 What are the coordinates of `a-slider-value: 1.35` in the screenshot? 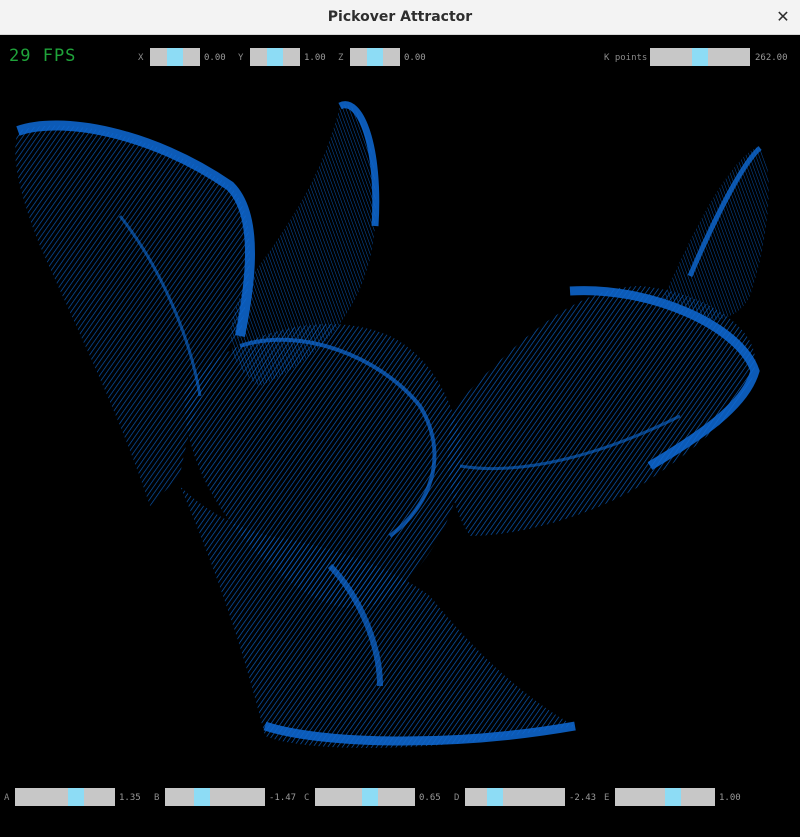 It's located at (130, 798).